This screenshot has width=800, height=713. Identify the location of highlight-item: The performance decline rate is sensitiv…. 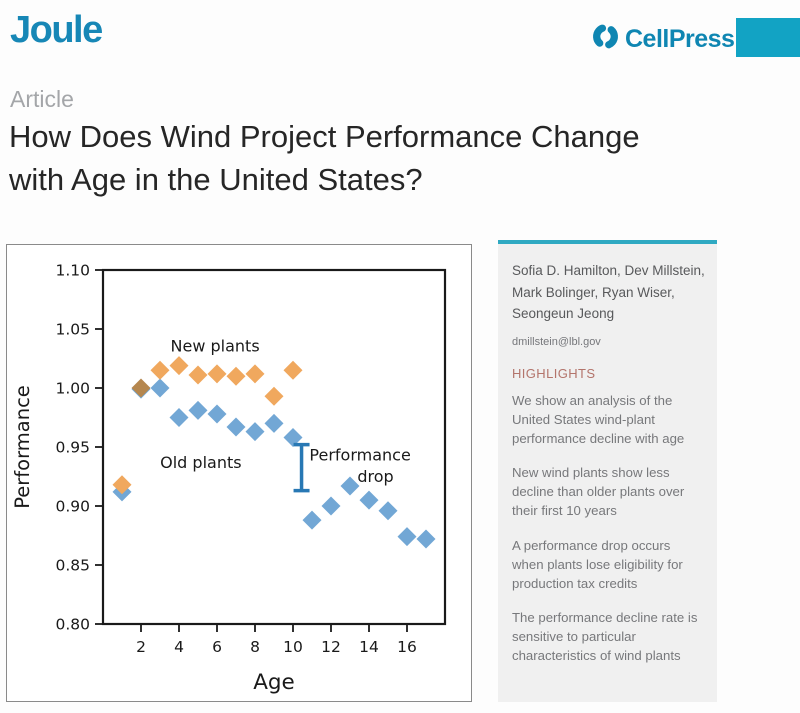
(605, 637).